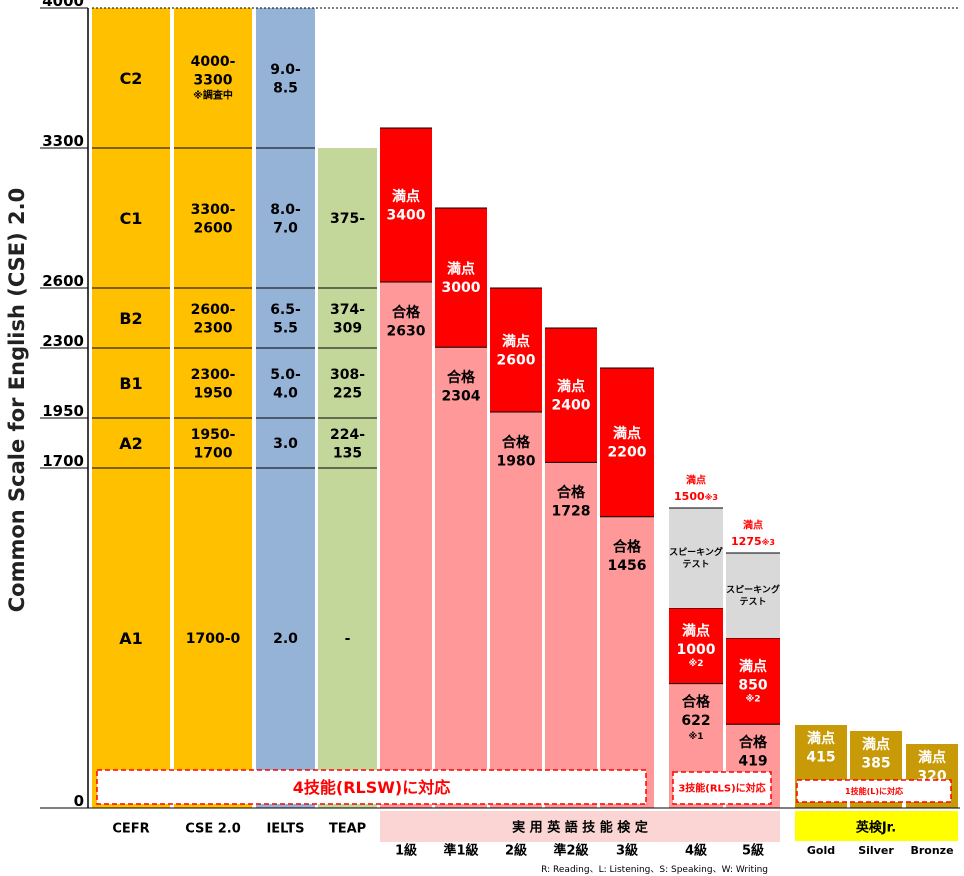 The image size is (964, 876). I want to click on skill-coverage-label: 3技能(RLS)に対応, so click(721, 788).